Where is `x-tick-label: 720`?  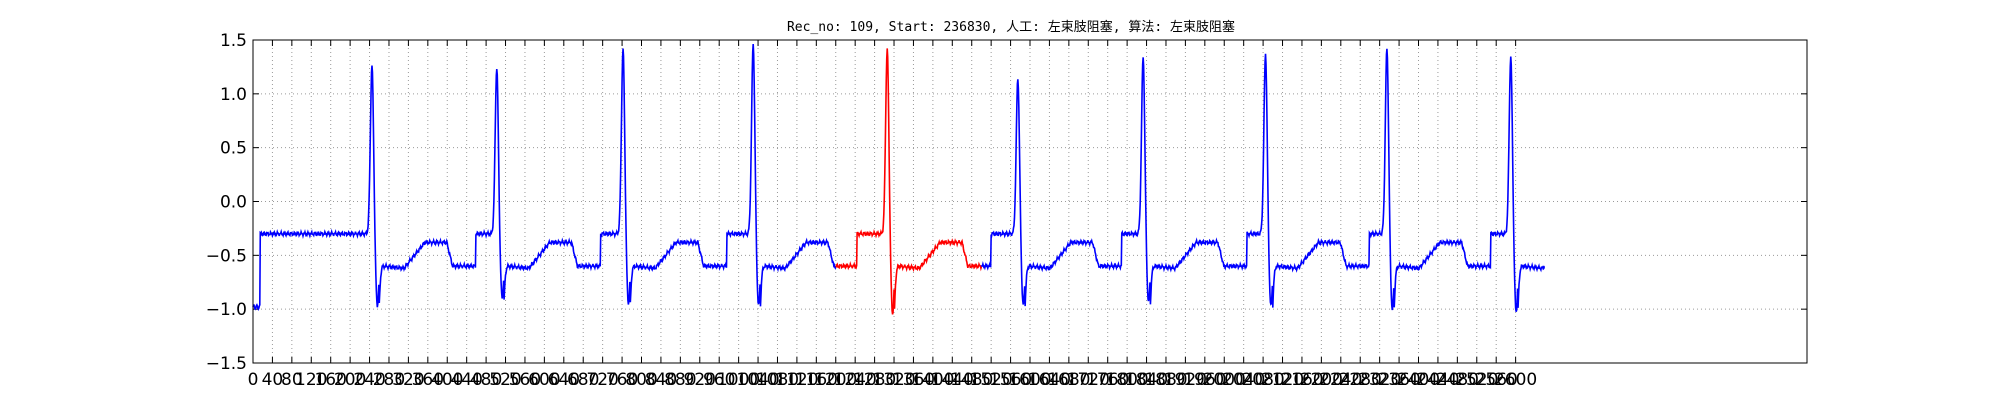
x-tick-label: 720 is located at coordinates (602, 380).